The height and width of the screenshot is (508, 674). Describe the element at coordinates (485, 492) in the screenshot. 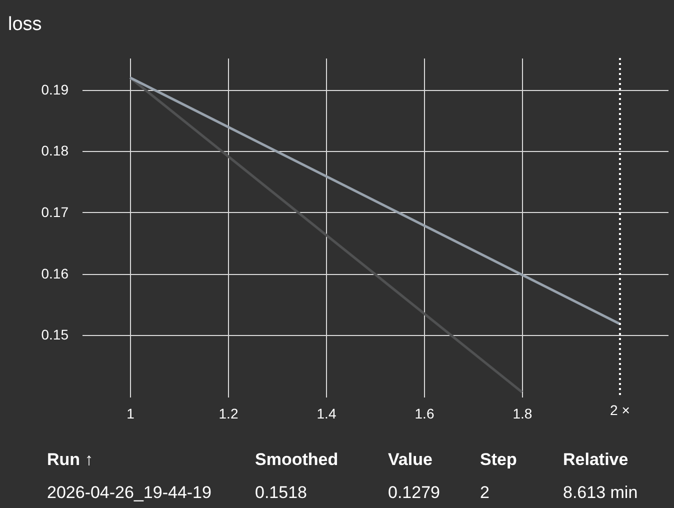

I see `text: 2` at that location.